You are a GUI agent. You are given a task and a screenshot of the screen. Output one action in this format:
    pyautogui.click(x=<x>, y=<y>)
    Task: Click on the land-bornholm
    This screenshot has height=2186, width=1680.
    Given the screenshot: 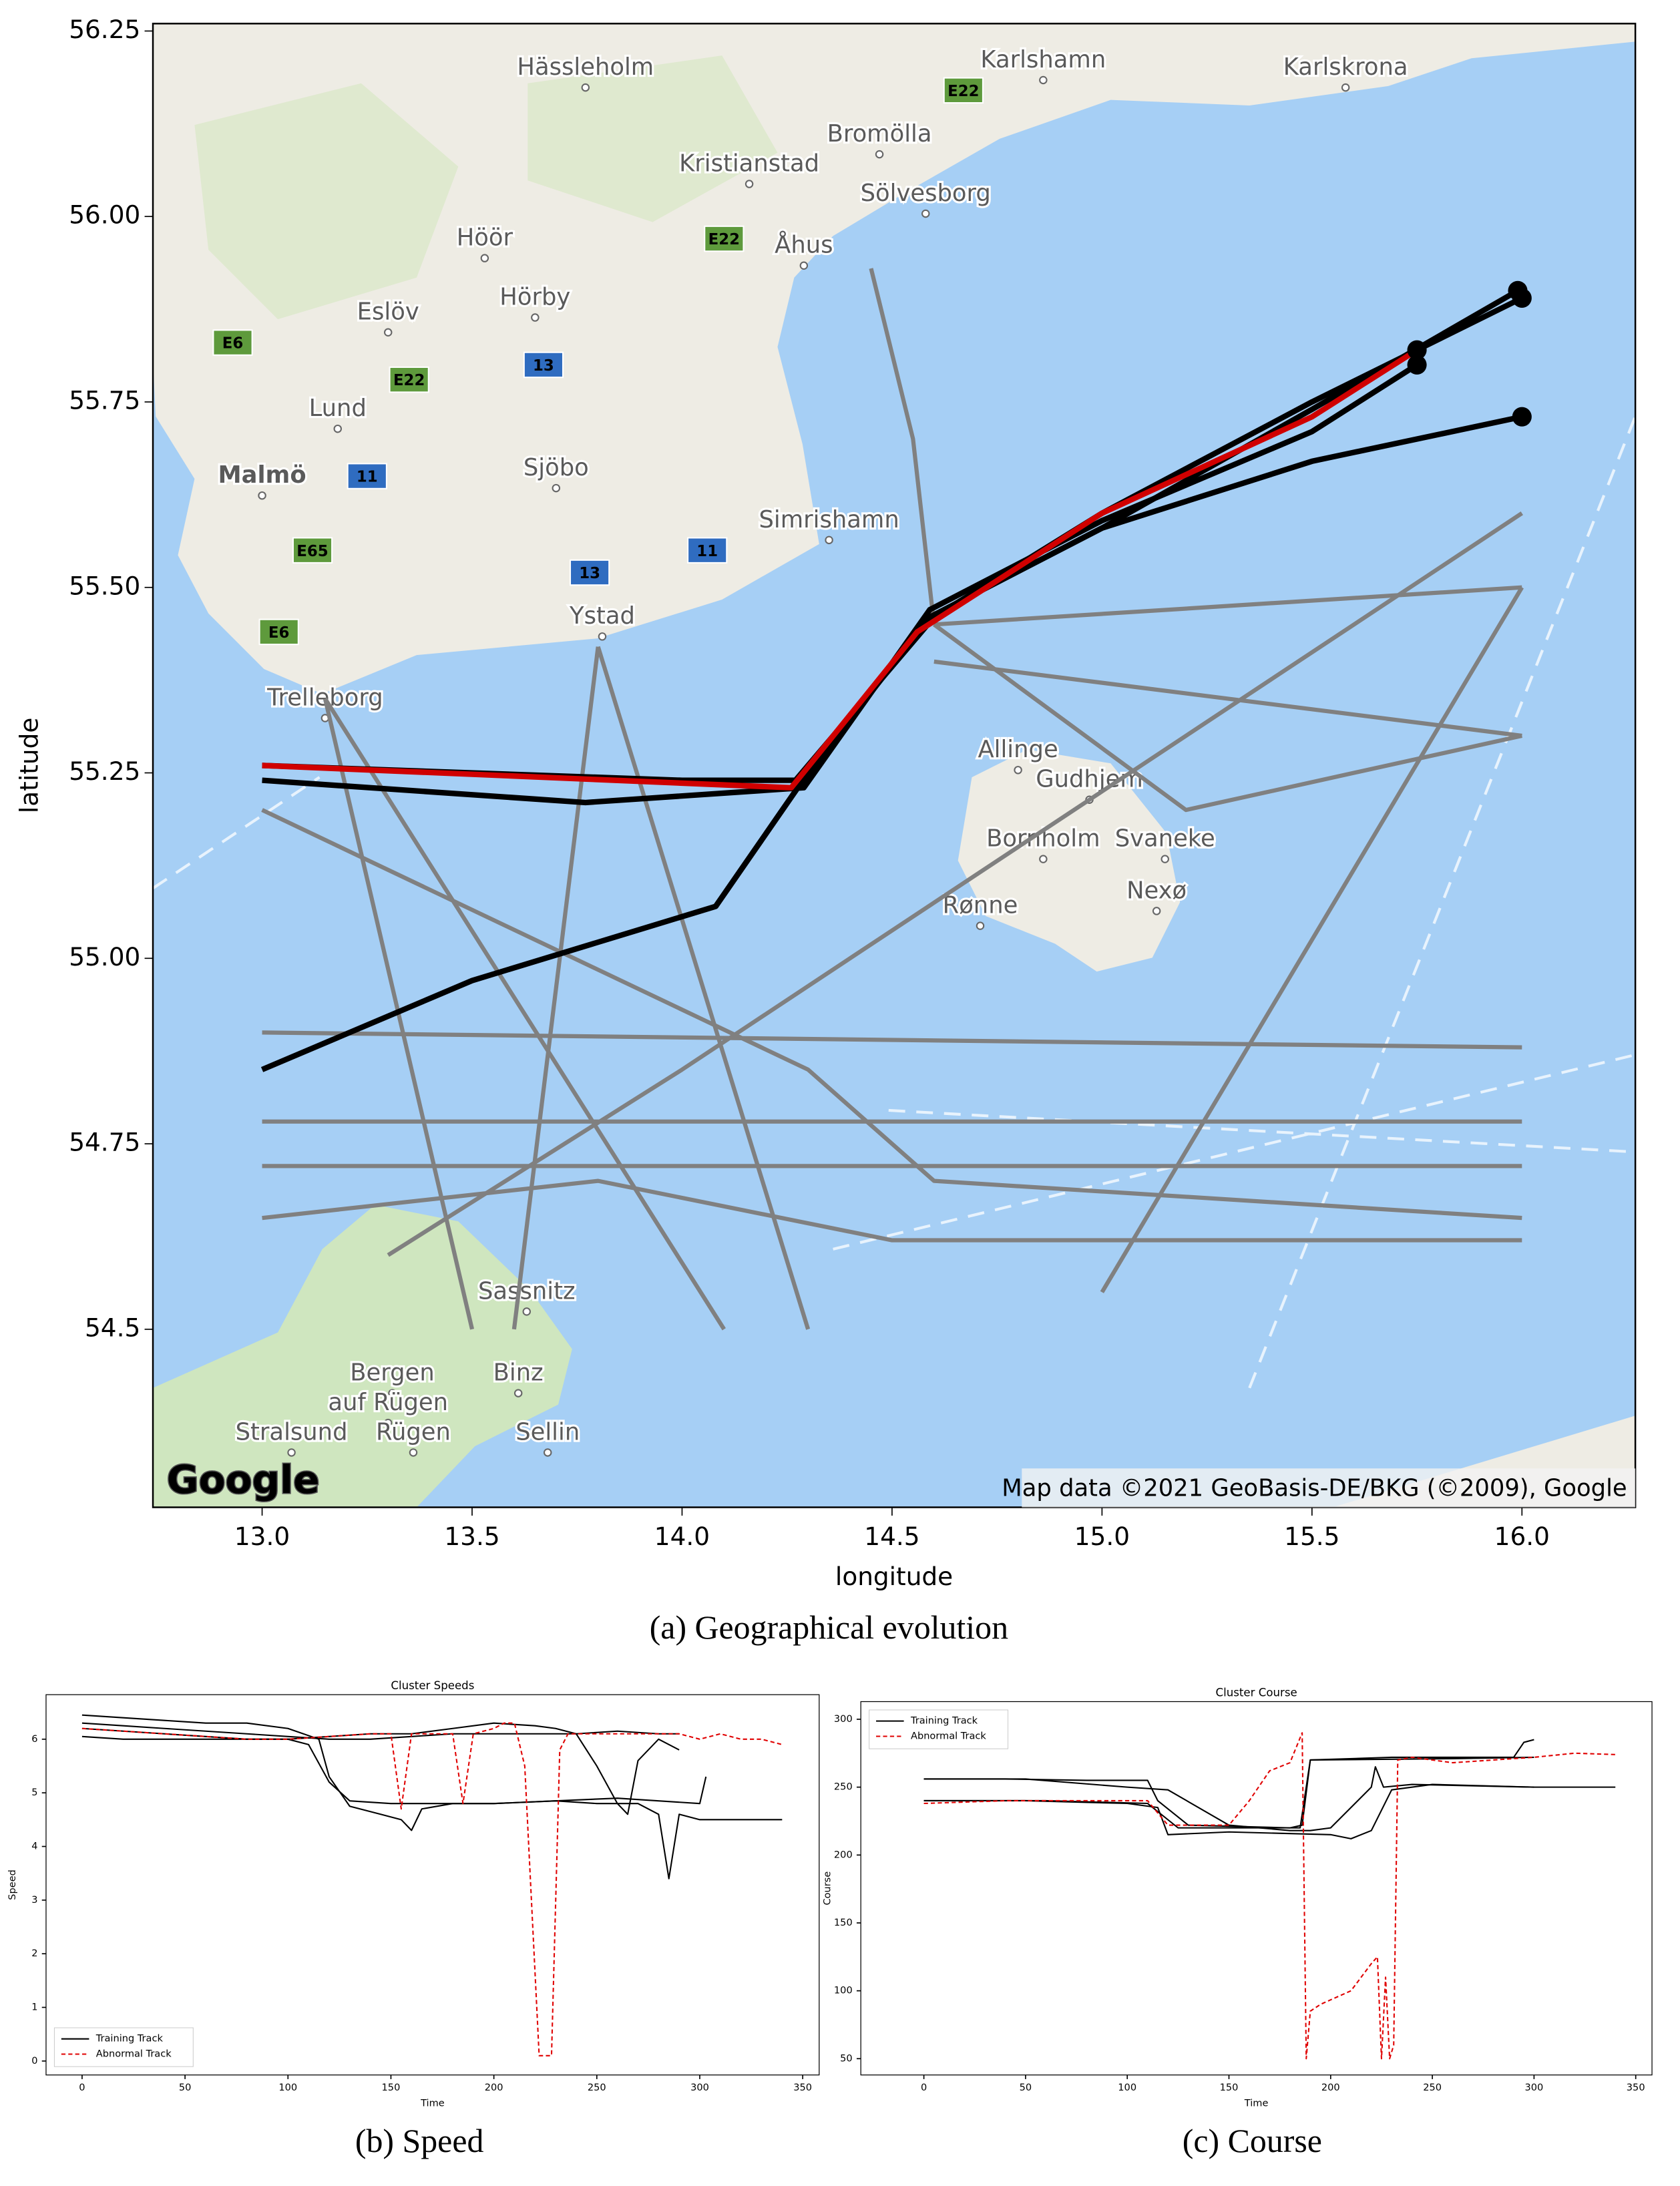 What is the action you would take?
    pyautogui.click(x=1069, y=860)
    